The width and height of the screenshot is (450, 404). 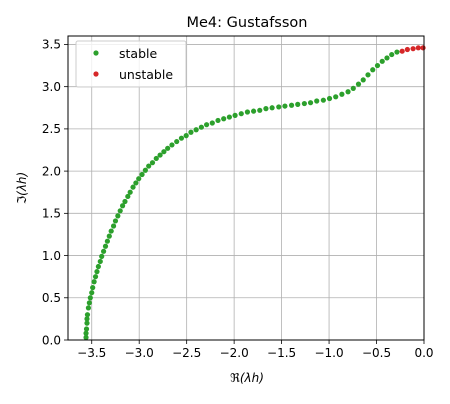 What do you see at coordinates (96, 74) in the screenshot?
I see `legend-marker-unstable` at bounding box center [96, 74].